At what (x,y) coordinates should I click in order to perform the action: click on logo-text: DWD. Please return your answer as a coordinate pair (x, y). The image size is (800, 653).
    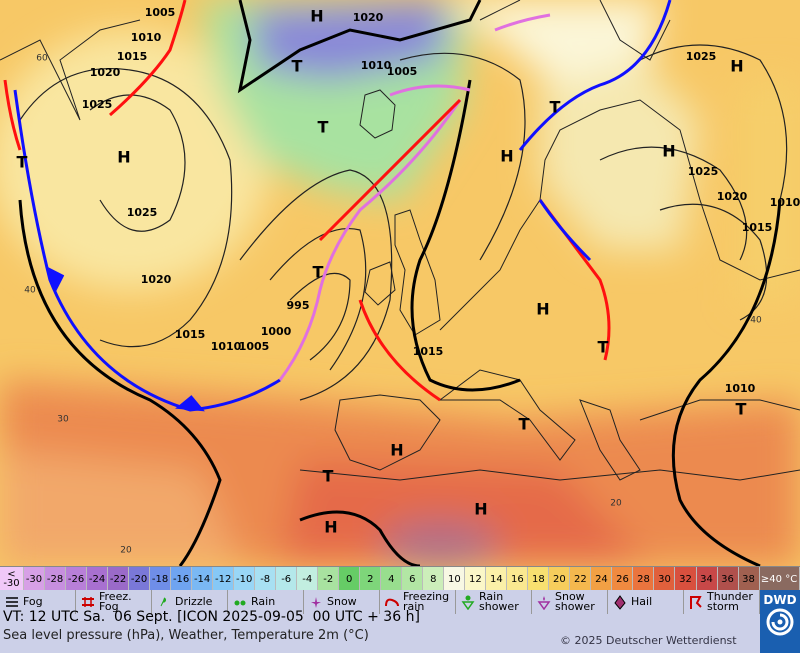
    Looking at the image, I should click on (780, 600).